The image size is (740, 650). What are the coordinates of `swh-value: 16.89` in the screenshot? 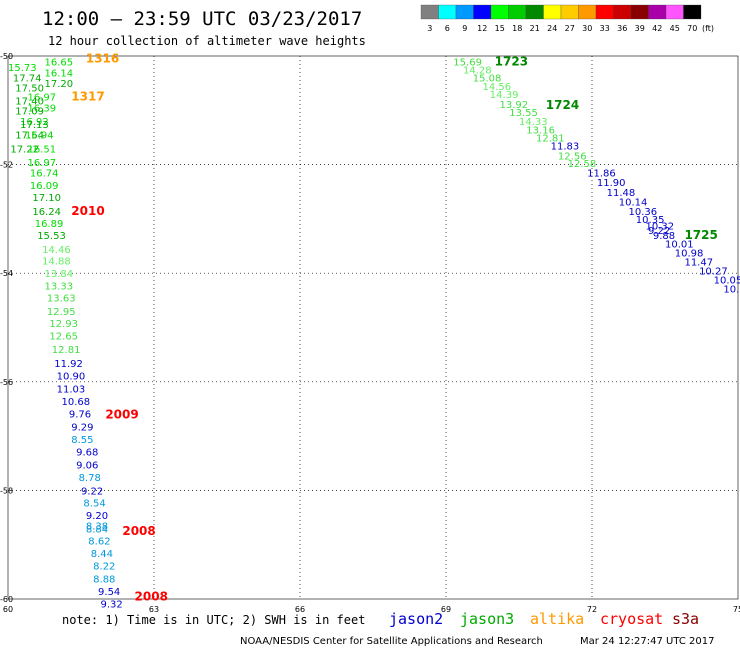 It's located at (49, 224).